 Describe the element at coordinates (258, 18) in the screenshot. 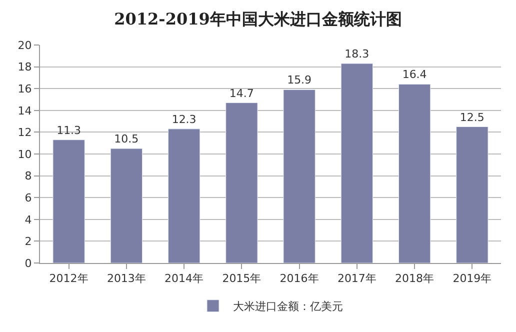

I see `chart-title: 2012-2019年中国大米进口金额统计图` at that location.